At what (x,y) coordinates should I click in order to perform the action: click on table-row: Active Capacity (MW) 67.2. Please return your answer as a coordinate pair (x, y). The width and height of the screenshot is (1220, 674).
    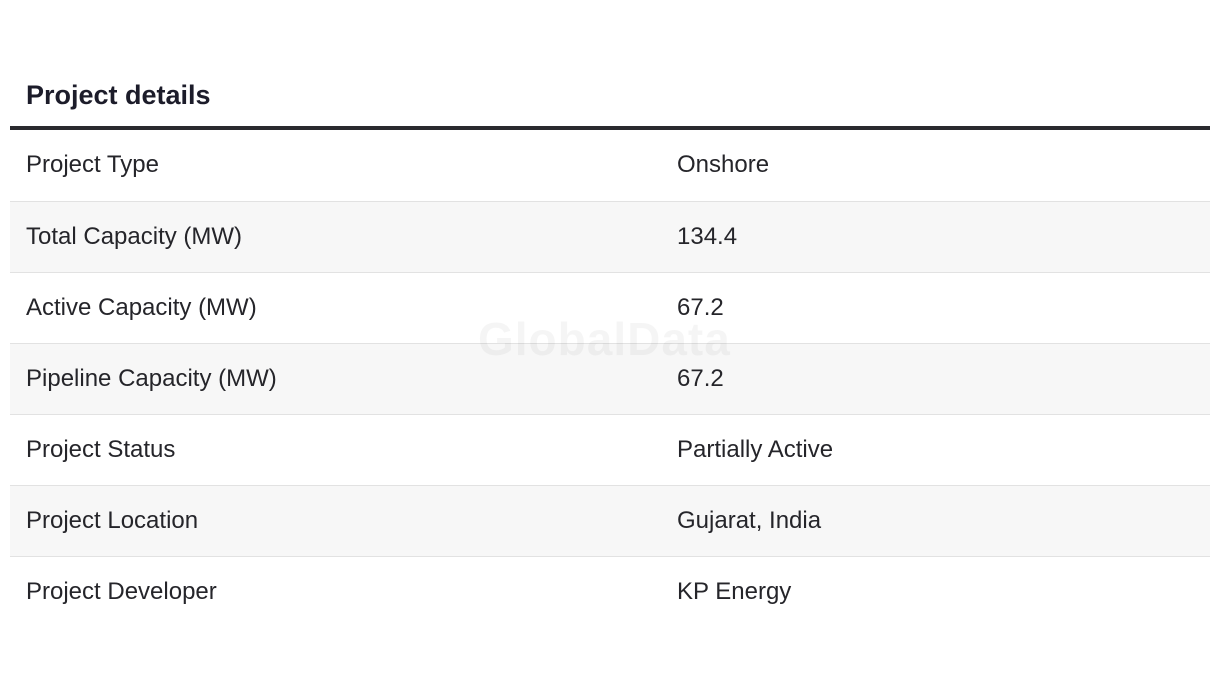
    Looking at the image, I should click on (610, 308).